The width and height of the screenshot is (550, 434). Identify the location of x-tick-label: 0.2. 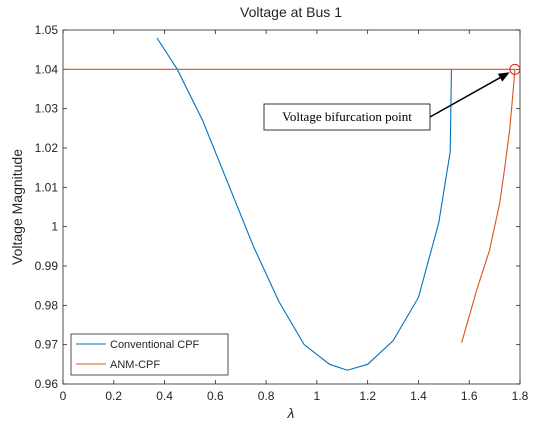
(113, 396).